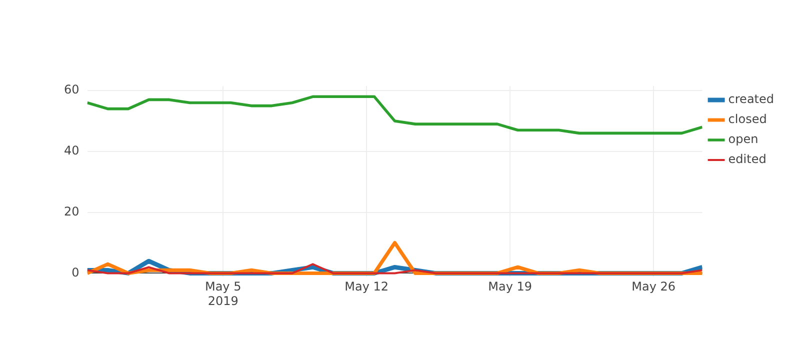 This screenshot has width=800, height=350. I want to click on x-tick-label: May 12, so click(366, 287).